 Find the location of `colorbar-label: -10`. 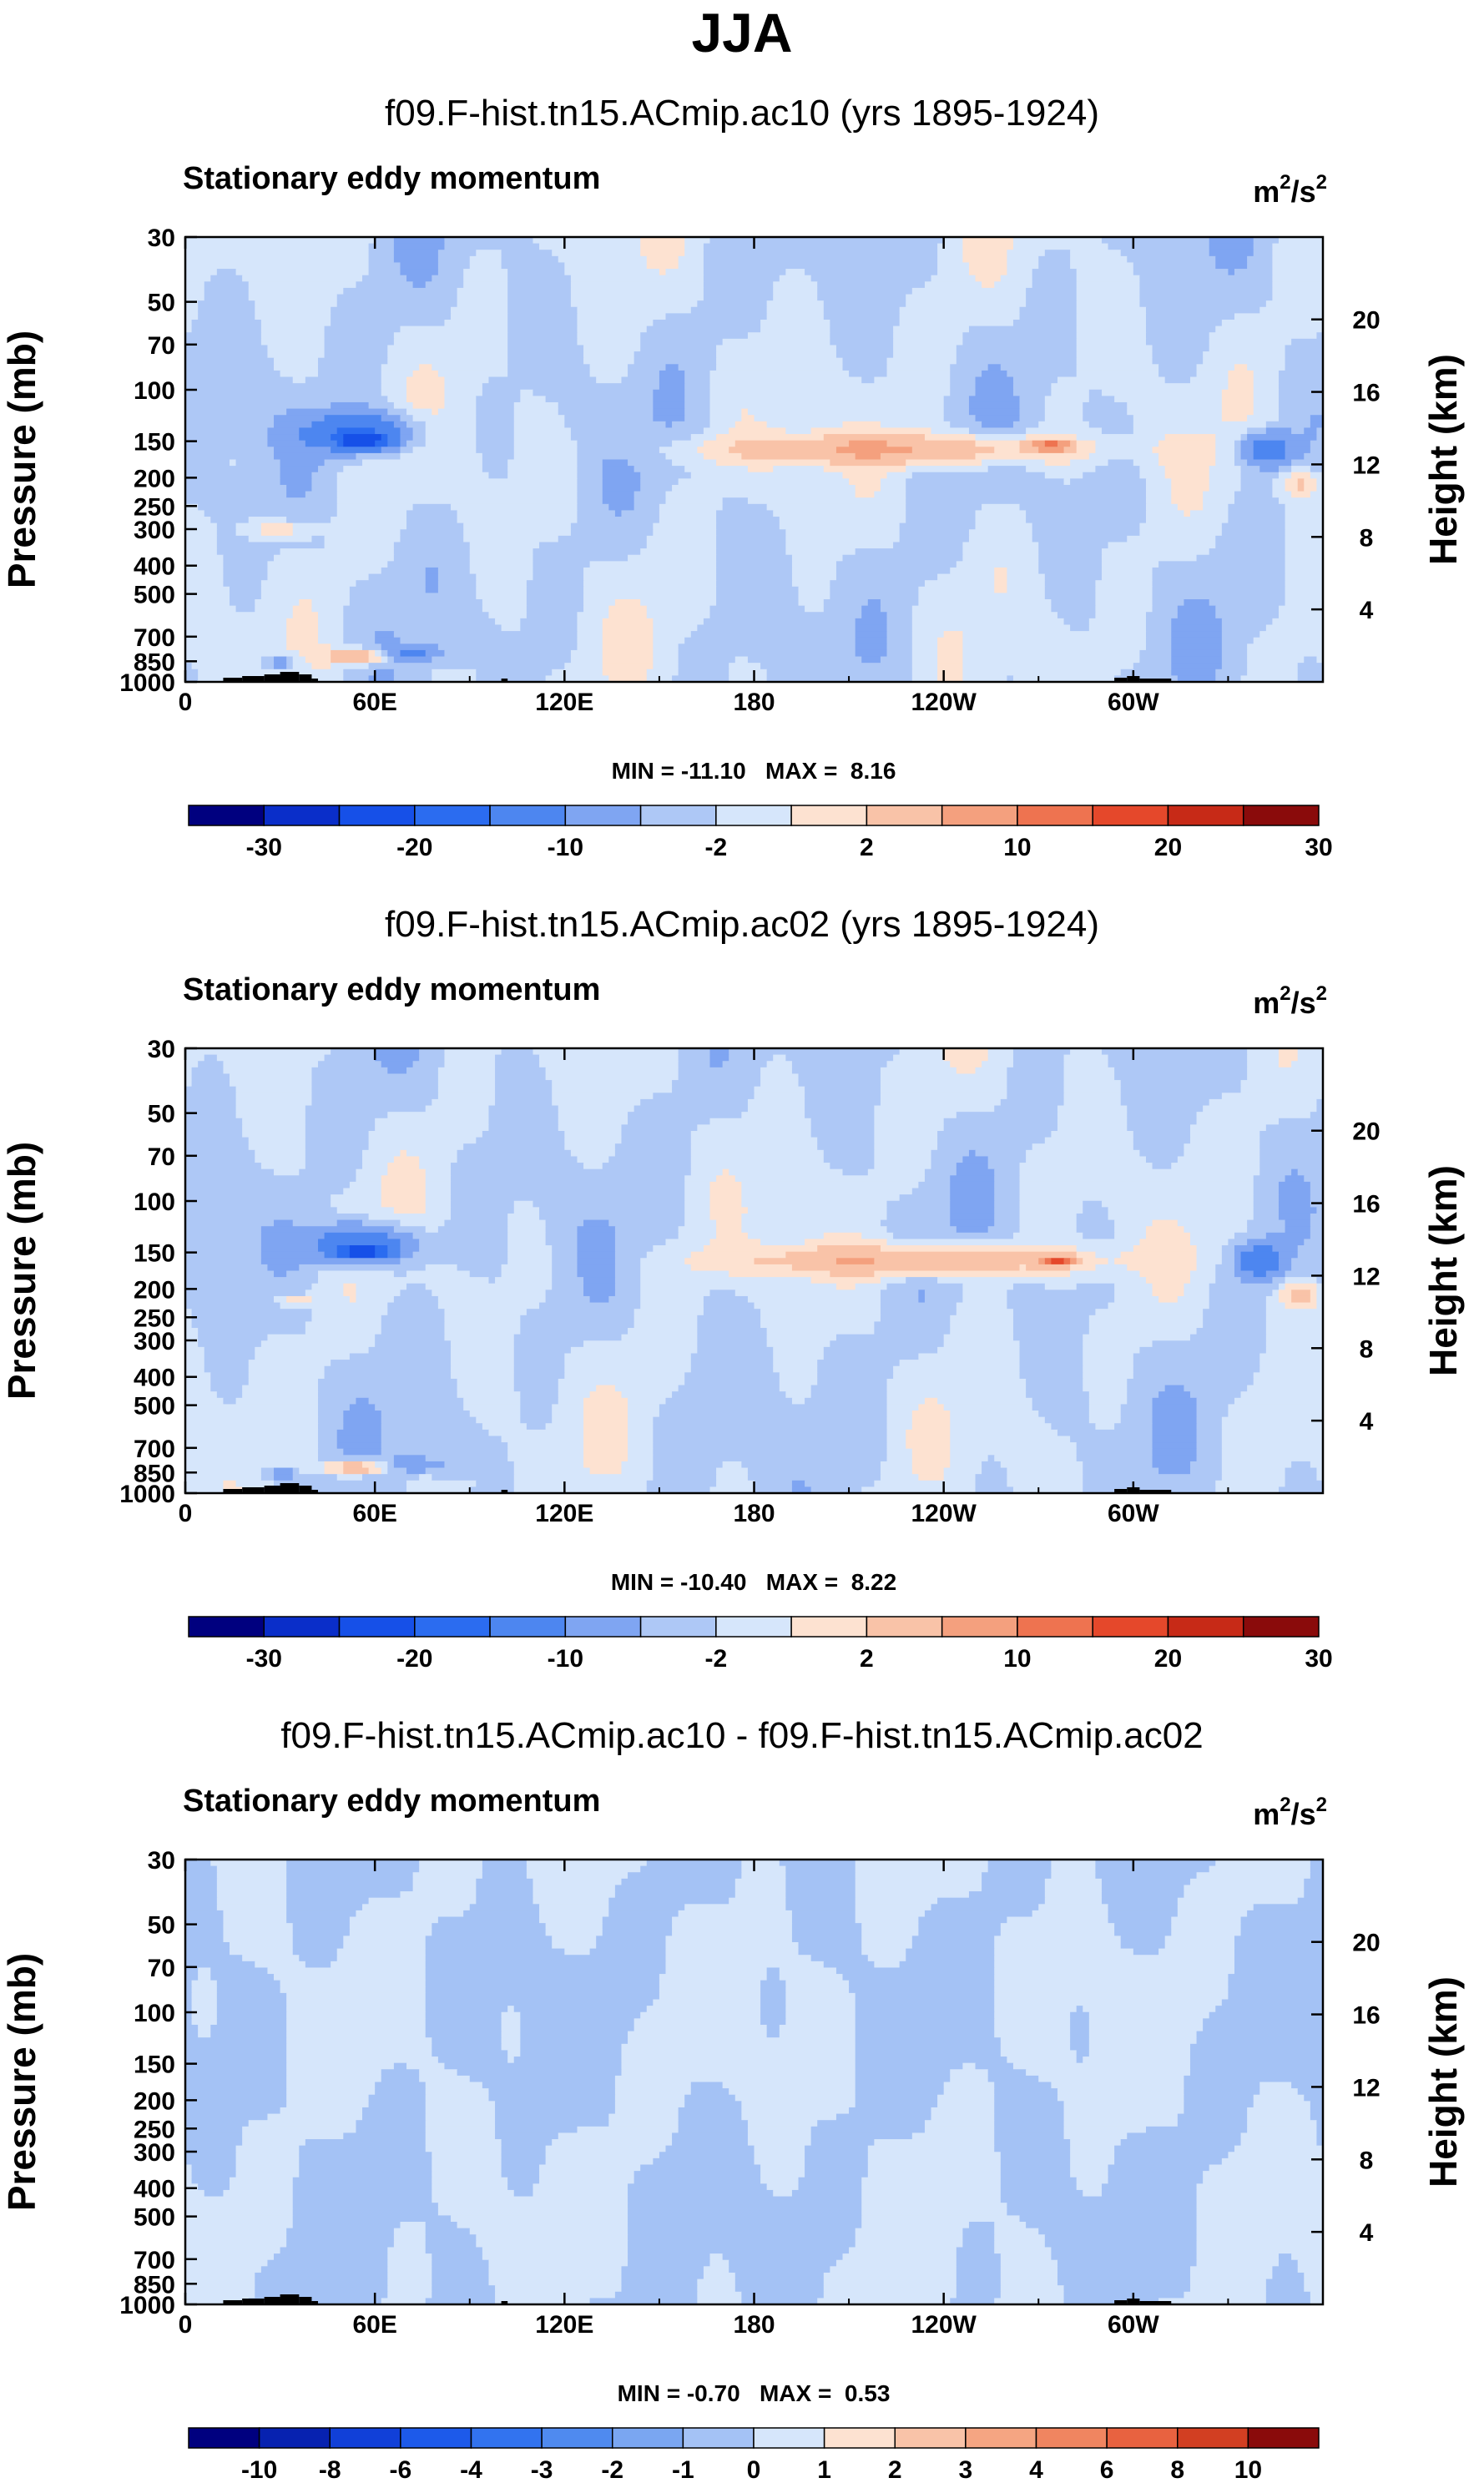

colorbar-label: -10 is located at coordinates (565, 1659).